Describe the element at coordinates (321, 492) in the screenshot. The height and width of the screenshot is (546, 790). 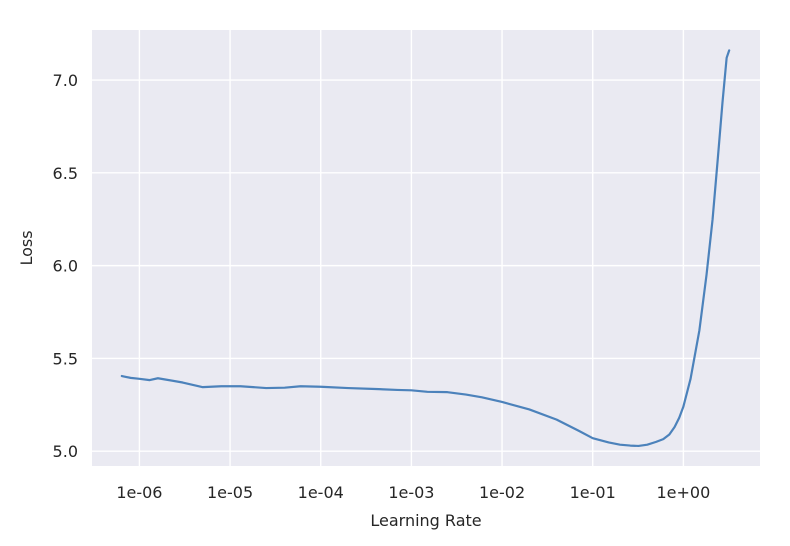
I see `x-tick-label: 1e-04` at that location.